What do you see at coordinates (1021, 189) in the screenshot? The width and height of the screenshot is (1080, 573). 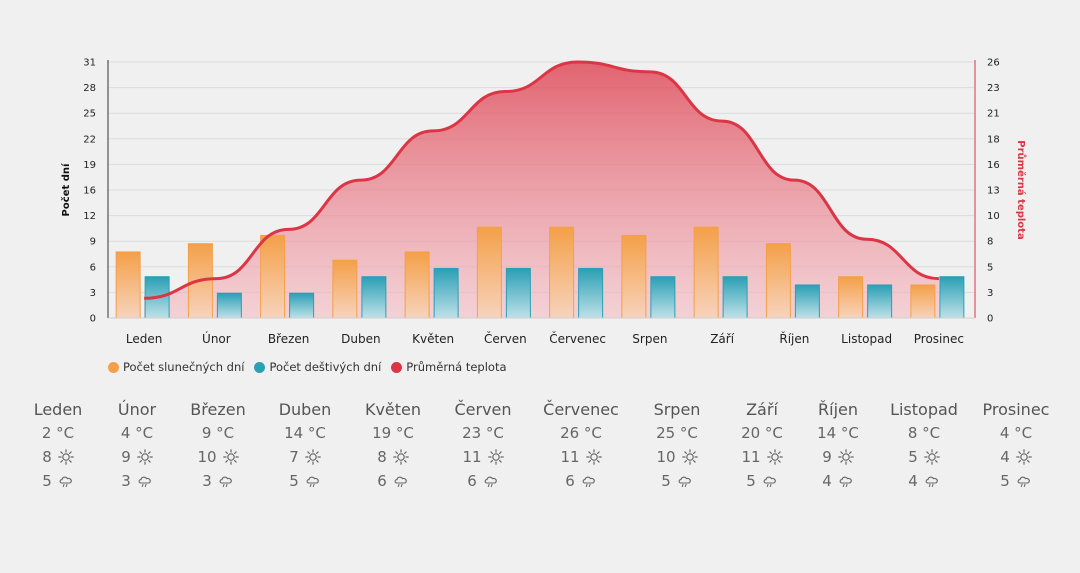 I see `y2-axis-title: Průměrná teplota` at bounding box center [1021, 189].